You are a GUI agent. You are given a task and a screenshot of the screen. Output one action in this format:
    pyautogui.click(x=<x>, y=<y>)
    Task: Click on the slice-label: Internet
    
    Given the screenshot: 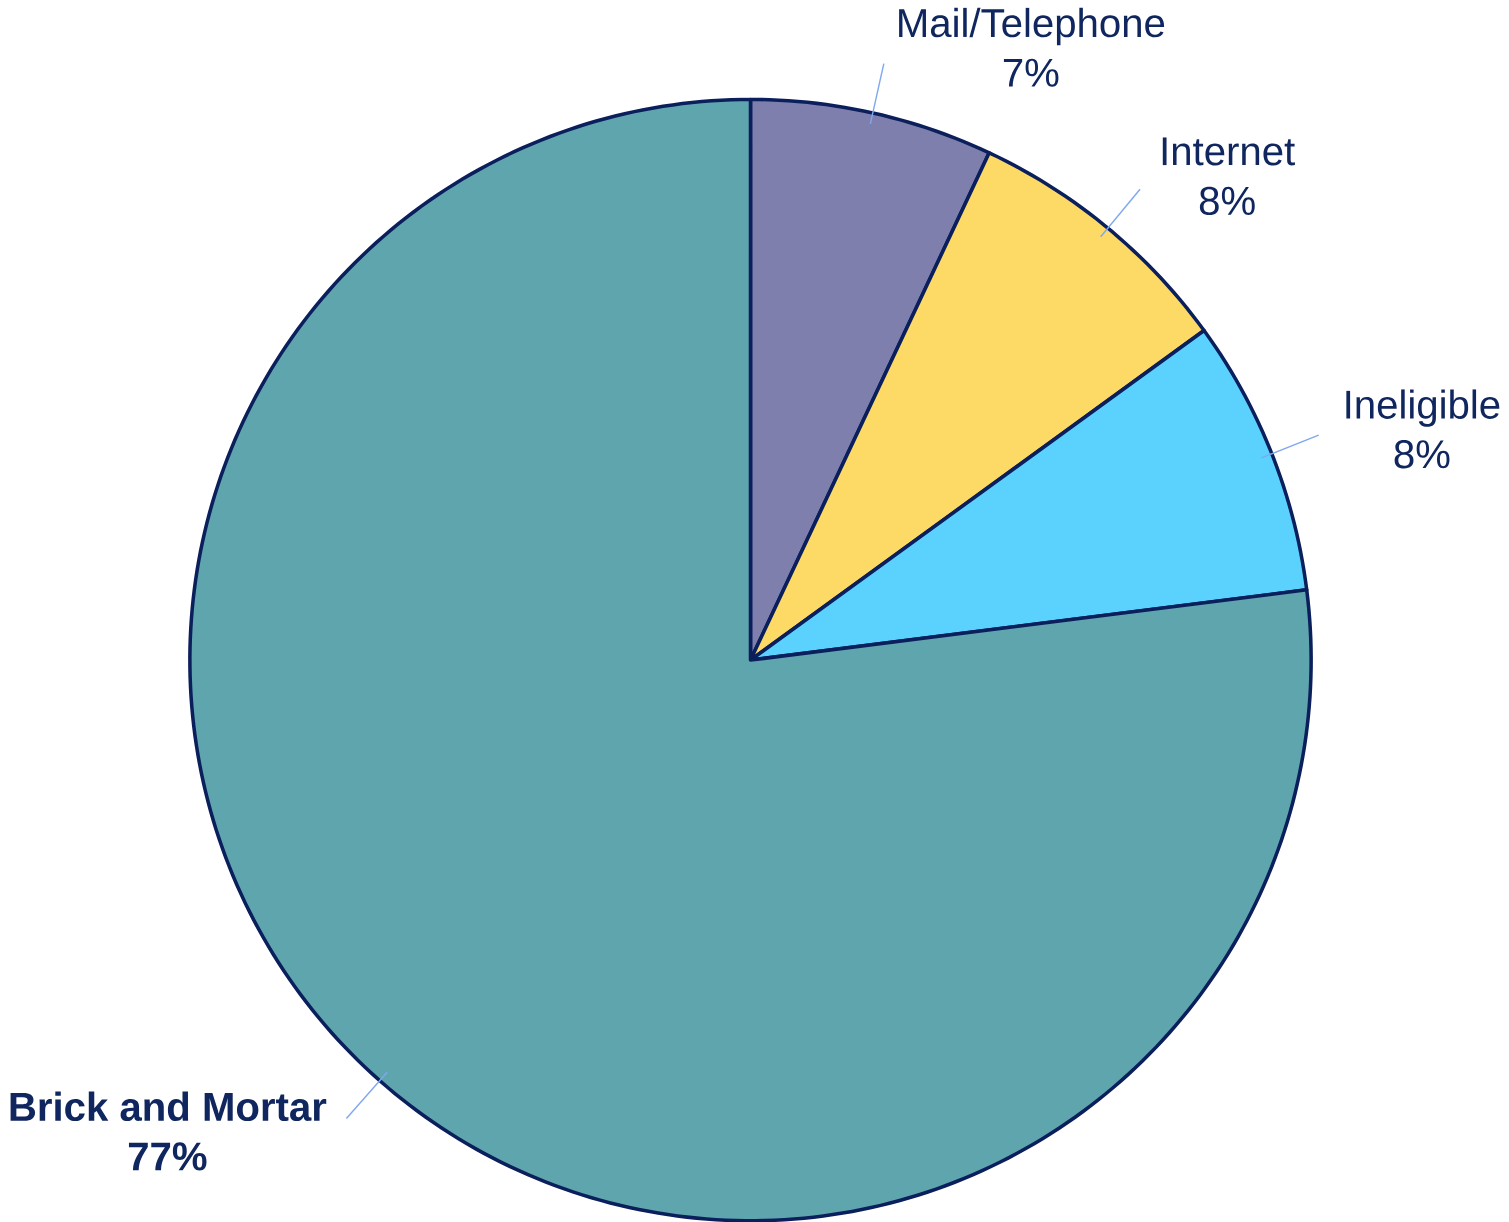 What is the action you would take?
    pyautogui.click(x=1228, y=151)
    